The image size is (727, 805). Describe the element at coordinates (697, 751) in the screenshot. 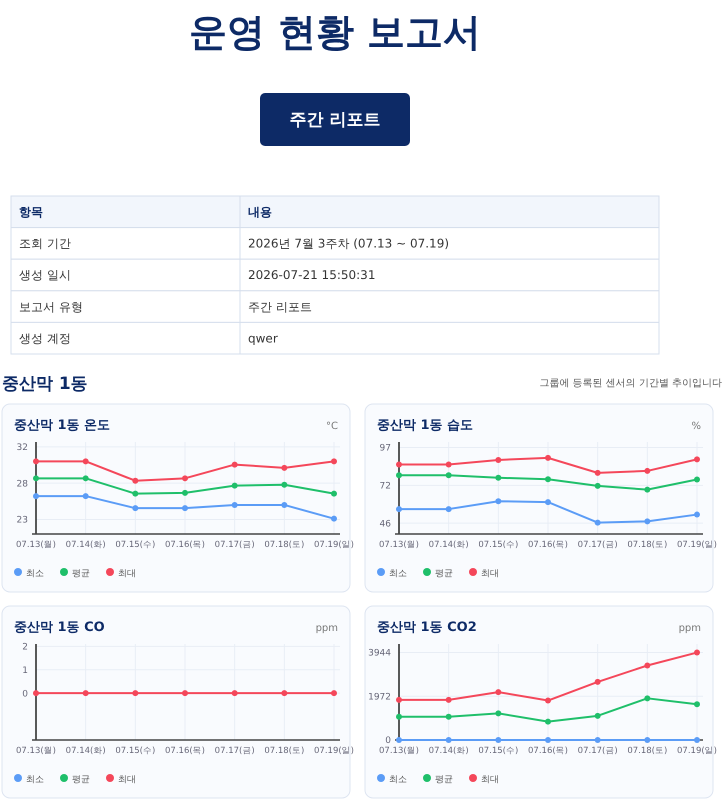

I see `x-tick-label: 07.19(일)` at that location.